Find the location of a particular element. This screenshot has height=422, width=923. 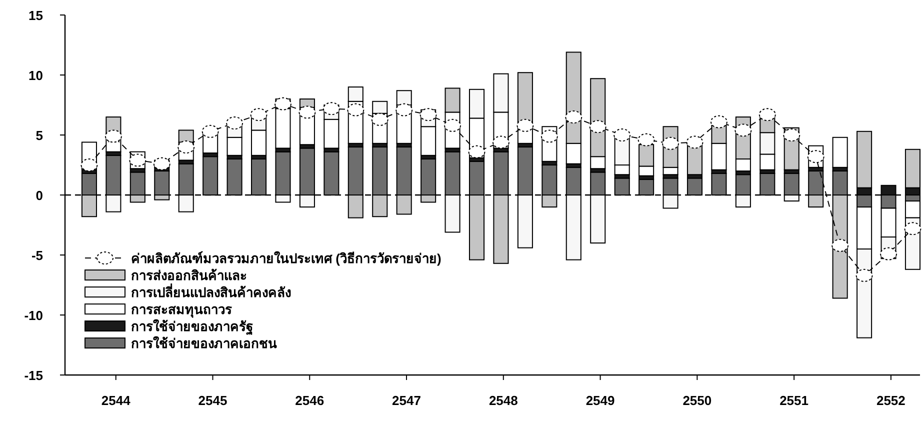

legend-label: ค่าผลิตภัณฑ์มวลรวมภายในประเทศ (วิธีการวัดรายจ่าย) is located at coordinates (286, 258).